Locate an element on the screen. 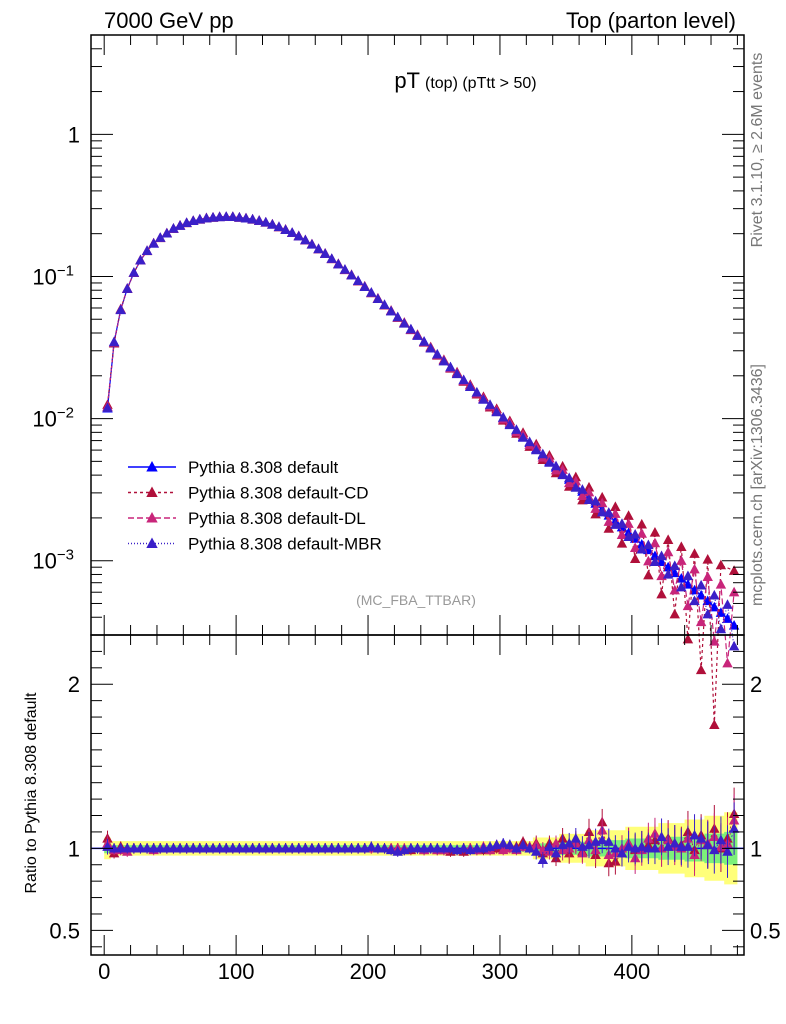  x-tick-label: 200 is located at coordinates (368, 971).